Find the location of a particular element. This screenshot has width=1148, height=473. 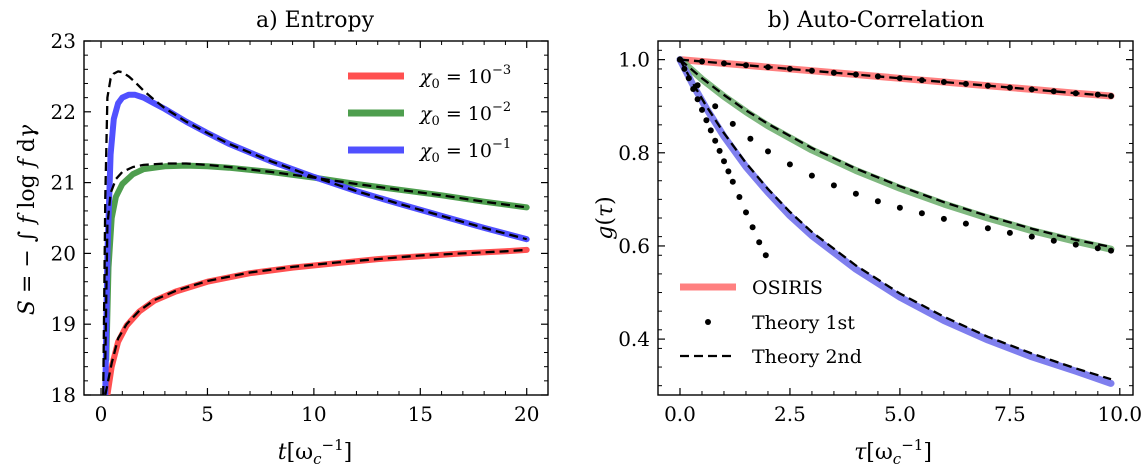

x-tick-label: 0.0 is located at coordinates (680, 414).